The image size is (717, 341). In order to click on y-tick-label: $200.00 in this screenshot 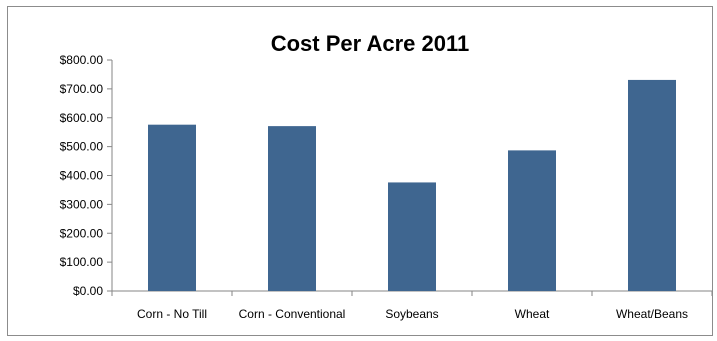, I will do `click(82, 233)`.